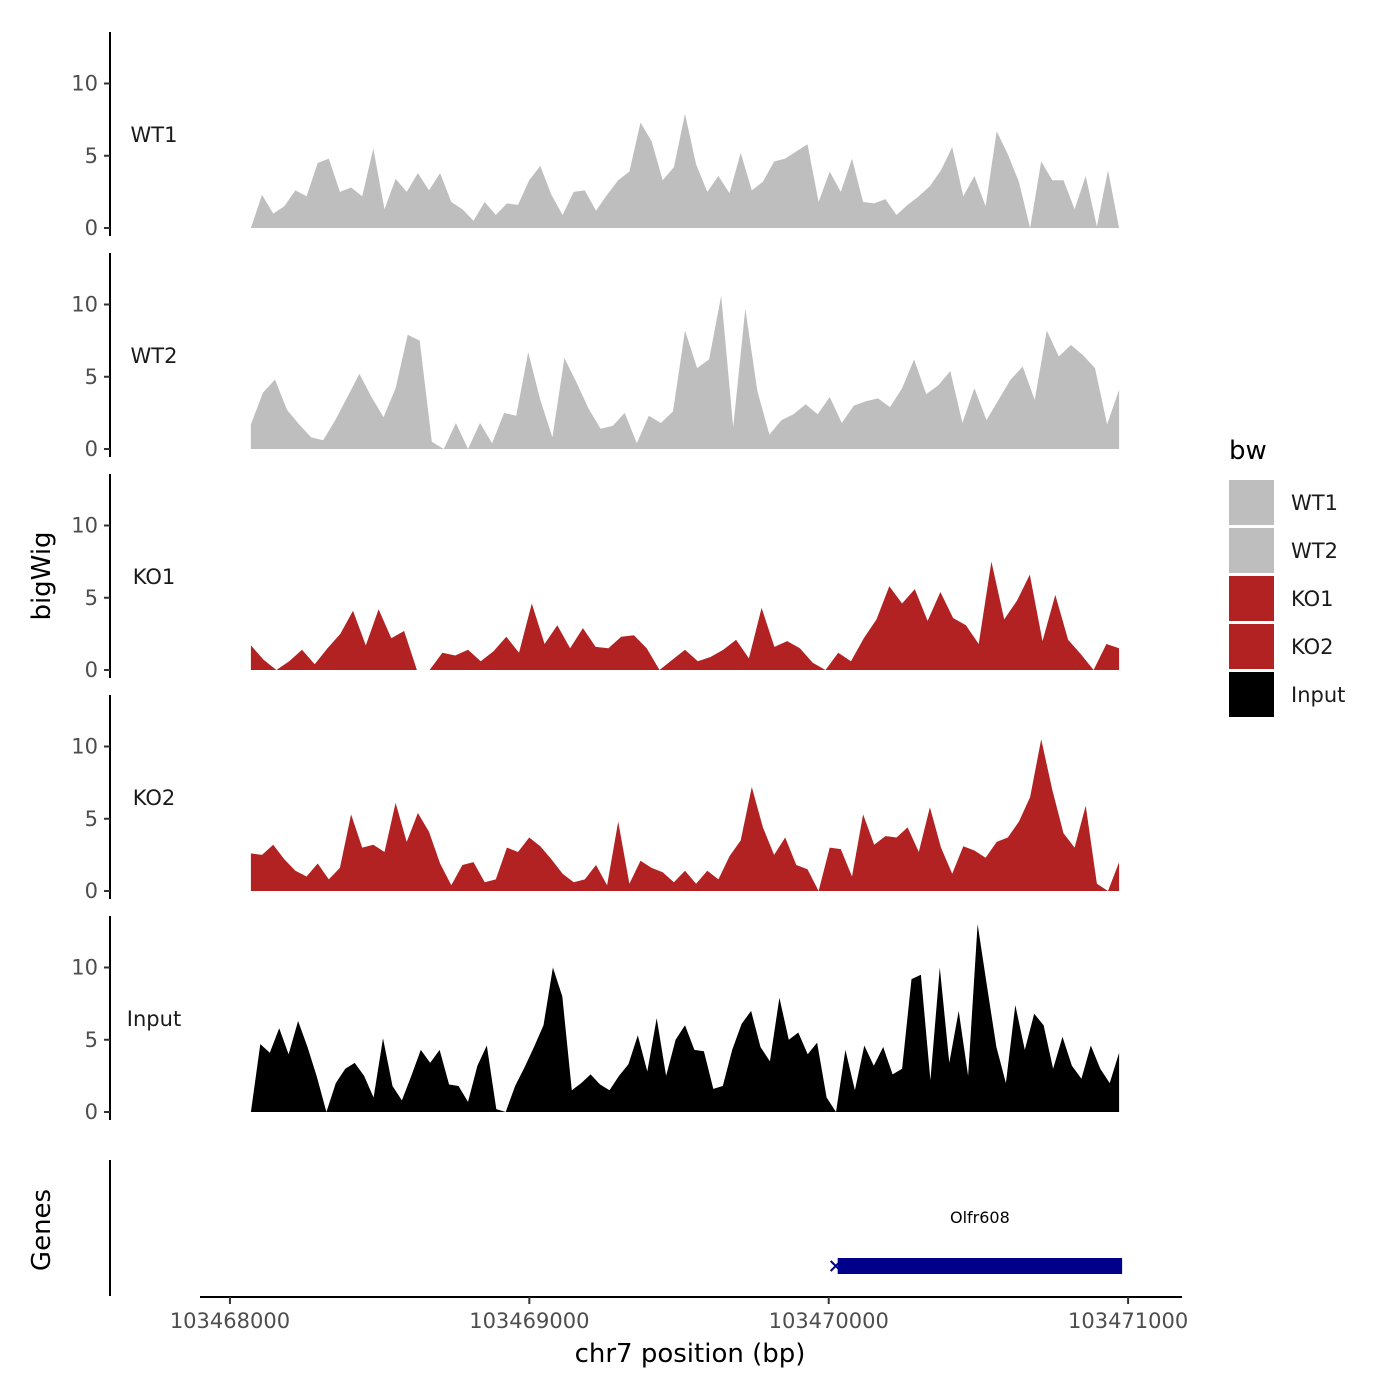  What do you see at coordinates (685, 170) in the screenshot?
I see `signal-area-wt1` at bounding box center [685, 170].